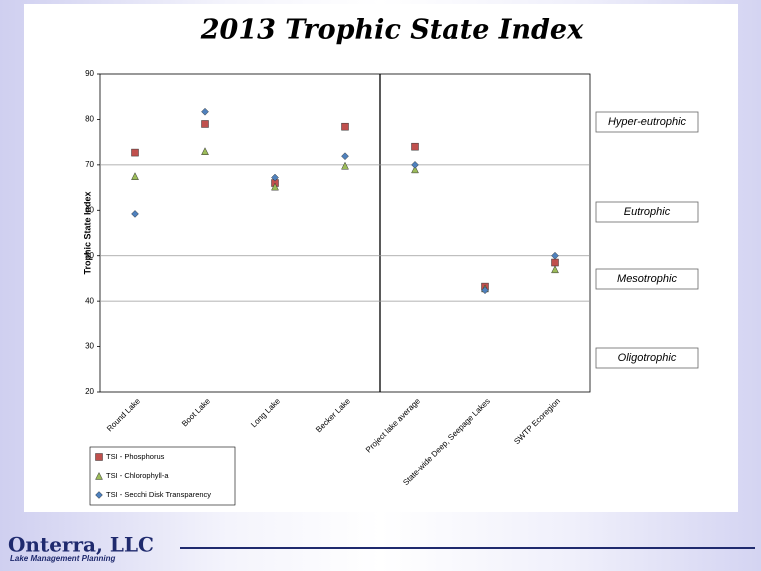 The width and height of the screenshot is (761, 571). I want to click on chart-title: 2013 Trophic State Index, so click(392, 30).